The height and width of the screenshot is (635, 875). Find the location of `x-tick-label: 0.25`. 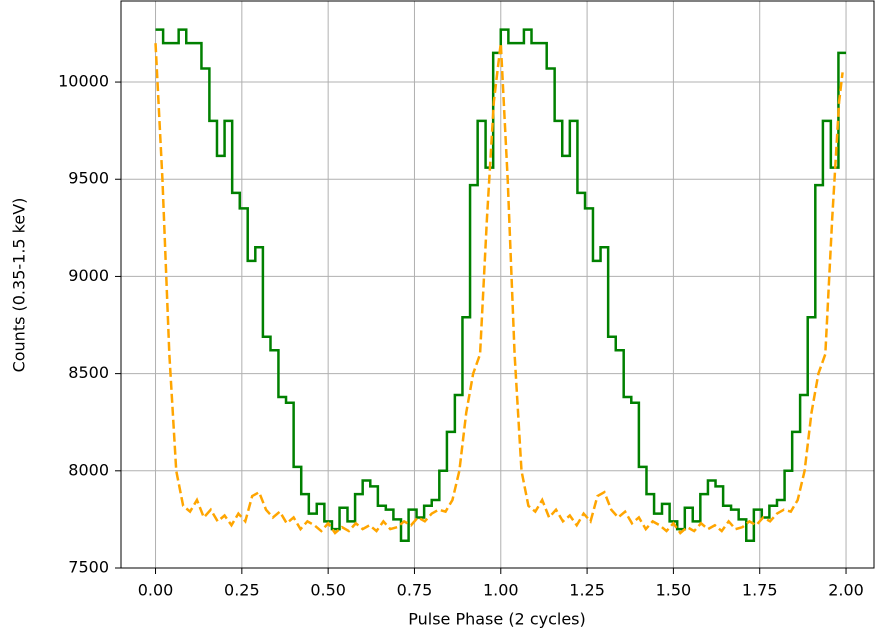

x-tick-label: 0.25 is located at coordinates (242, 590).